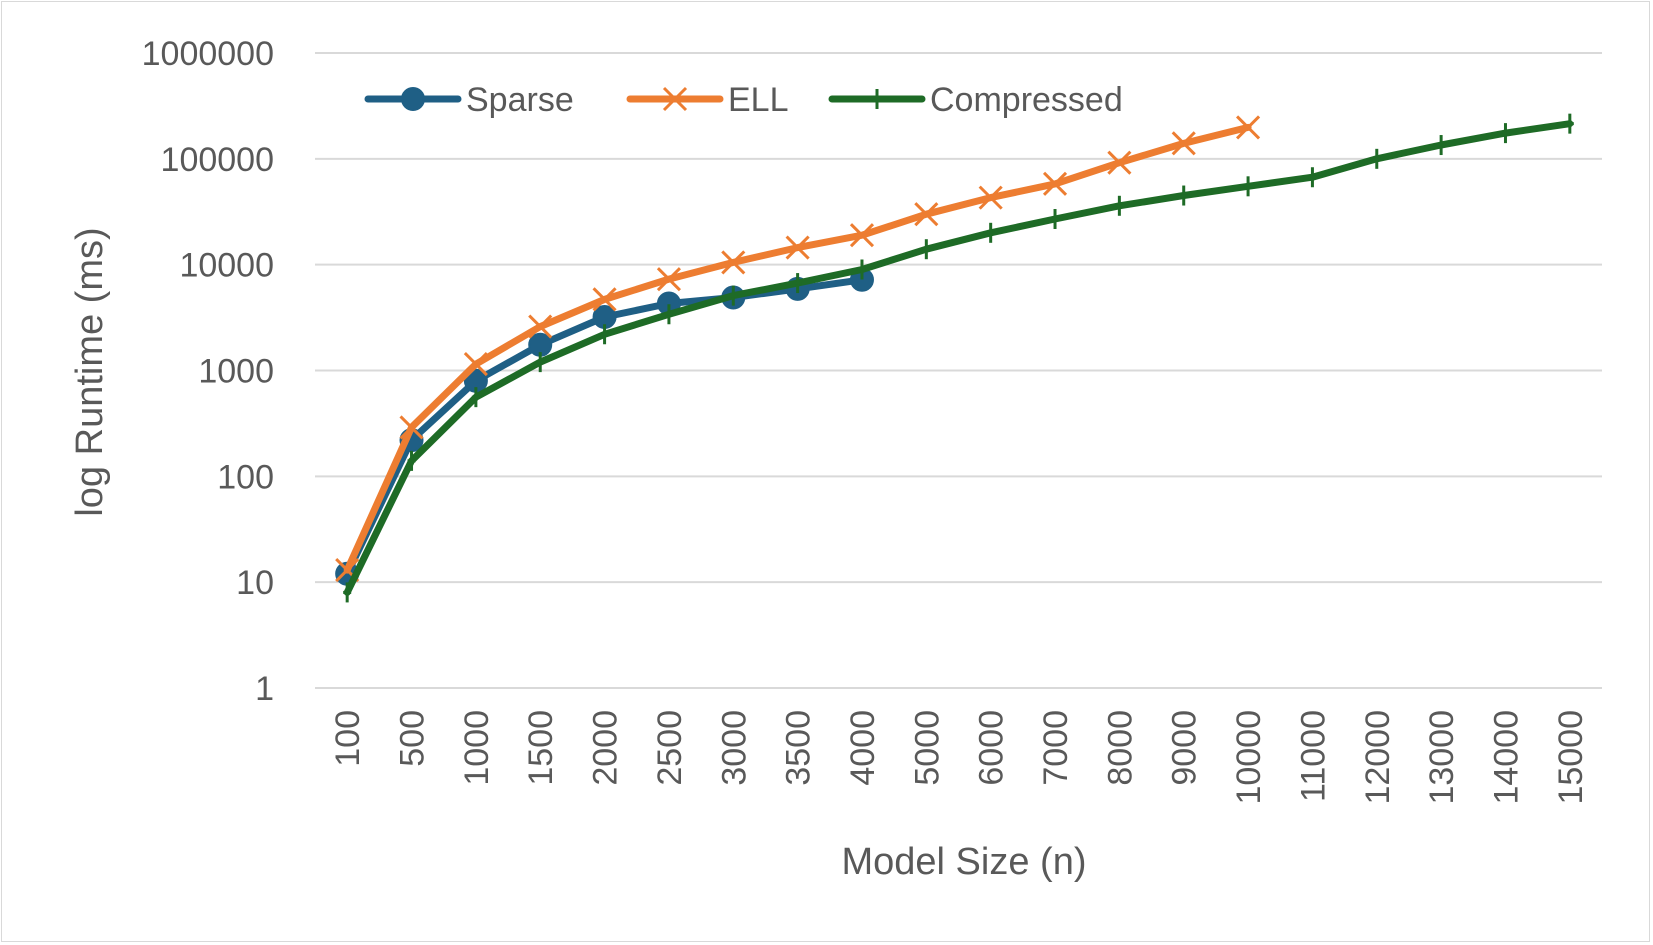 The height and width of the screenshot is (945, 1653). Describe the element at coordinates (1249, 757) in the screenshot. I see `x-tick-label: 10000` at that location.